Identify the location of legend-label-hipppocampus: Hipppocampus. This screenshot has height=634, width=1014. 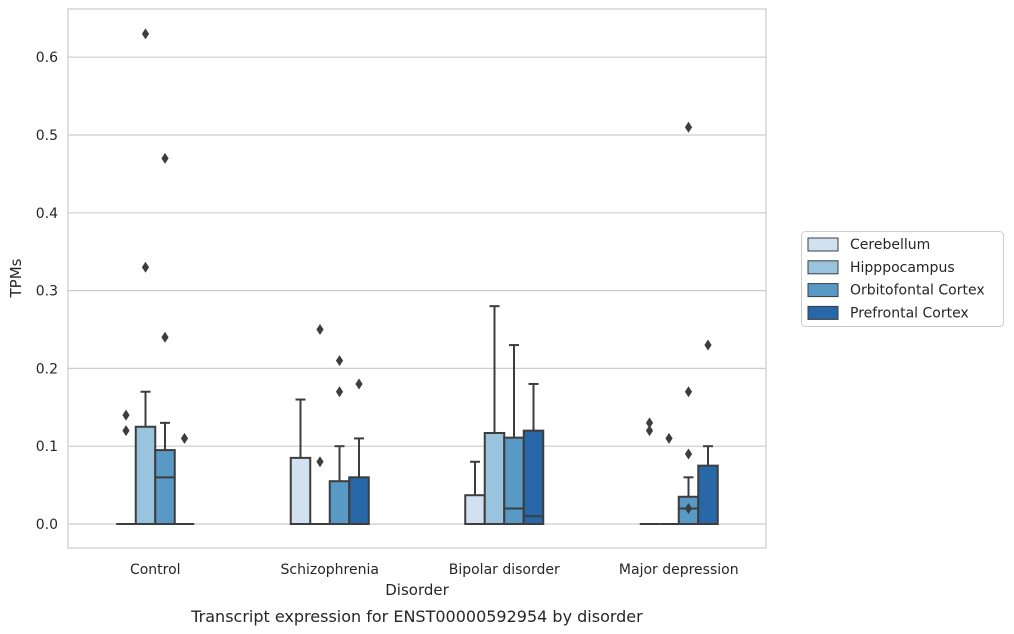
(902, 268).